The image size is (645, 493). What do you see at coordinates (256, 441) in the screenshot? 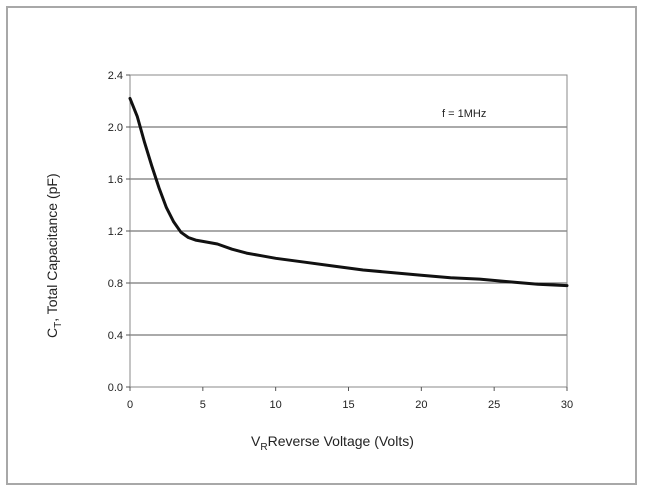
I see `x-axis-label-main: V` at bounding box center [256, 441].